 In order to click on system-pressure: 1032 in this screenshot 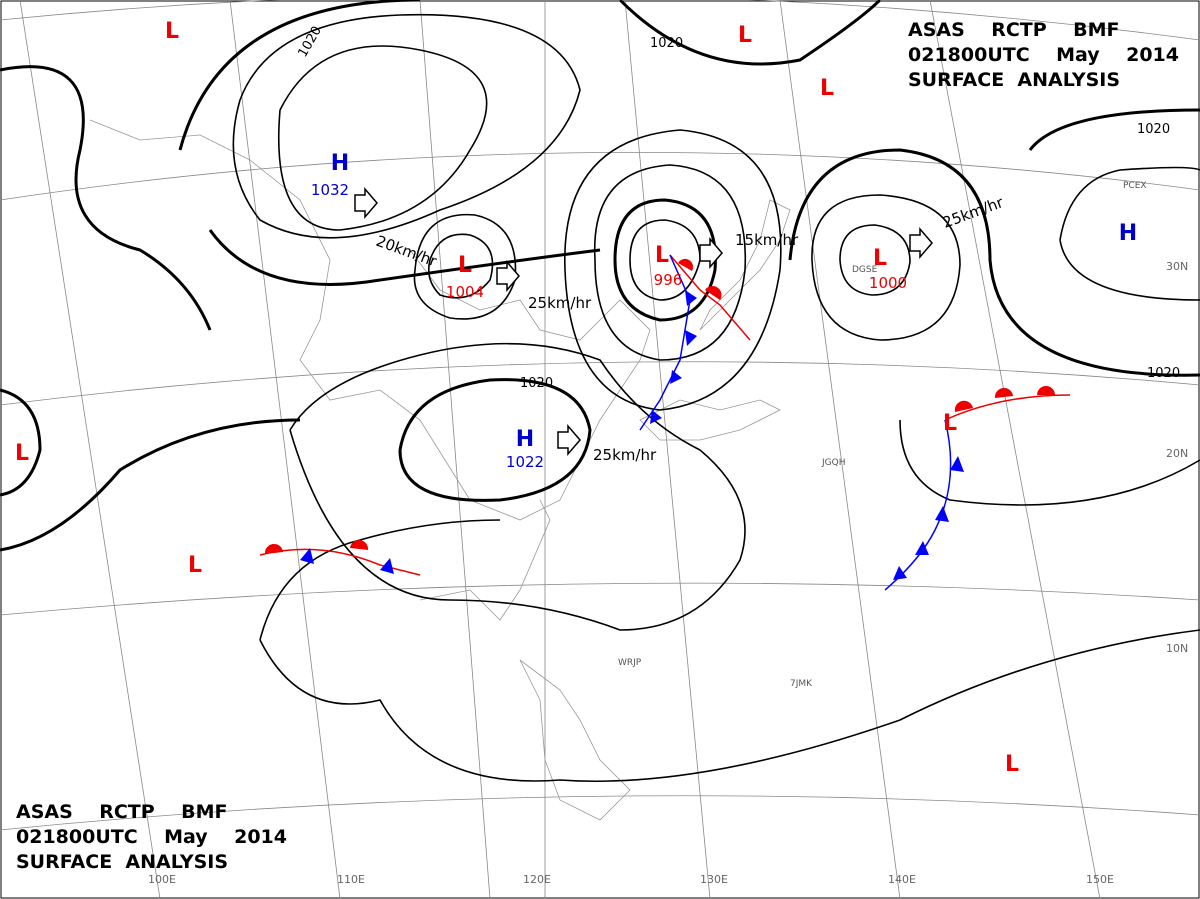, I will do `click(330, 190)`.